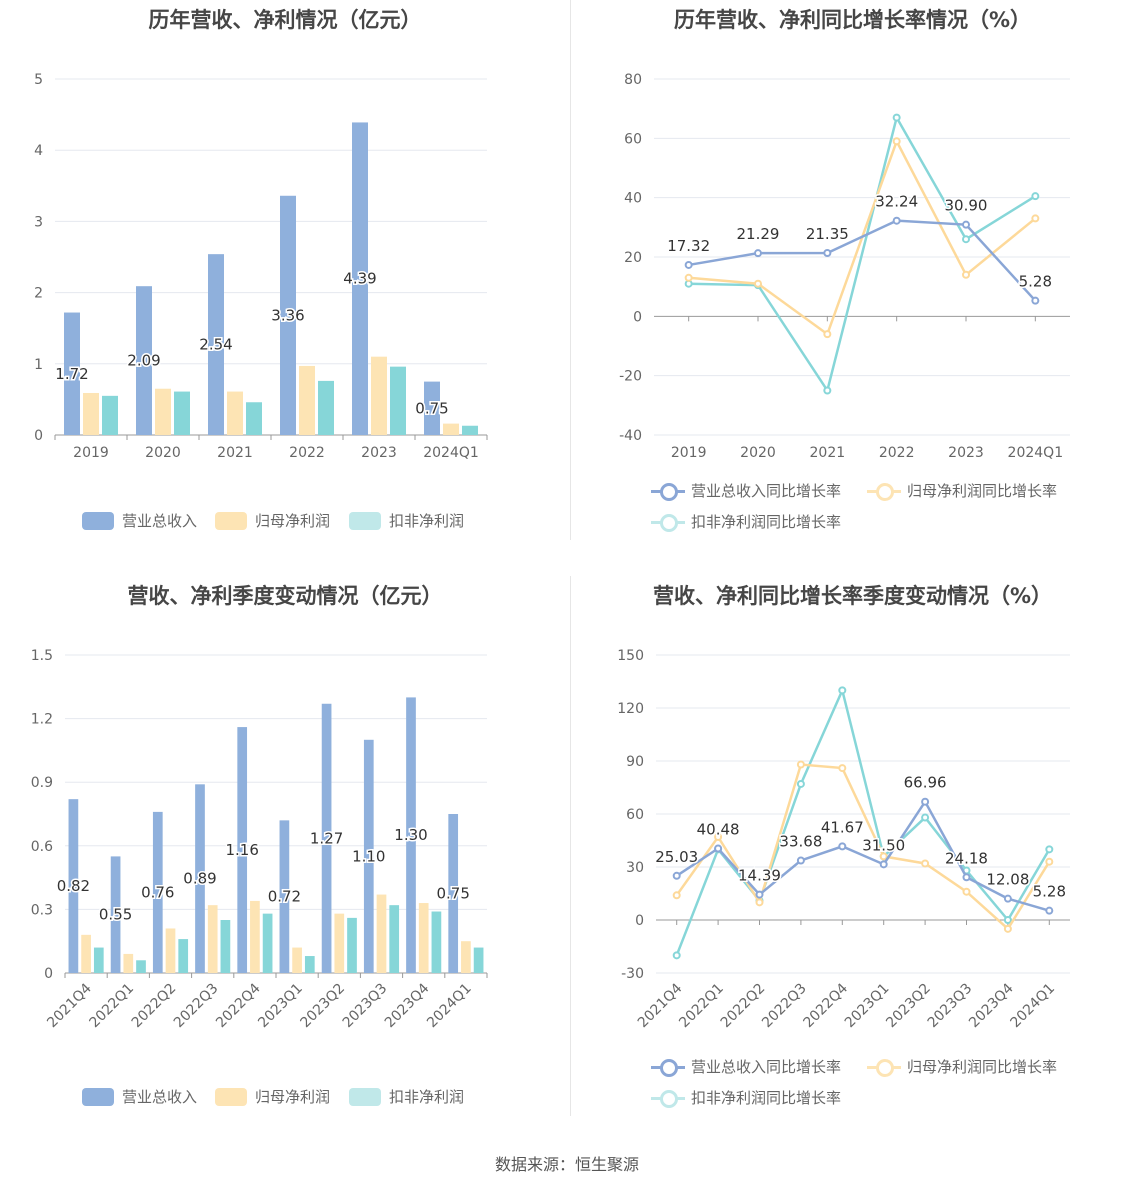 This screenshot has height=1188, width=1134. Describe the element at coordinates (635, 868) in the screenshot. I see `y-tick-label: 30` at that location.